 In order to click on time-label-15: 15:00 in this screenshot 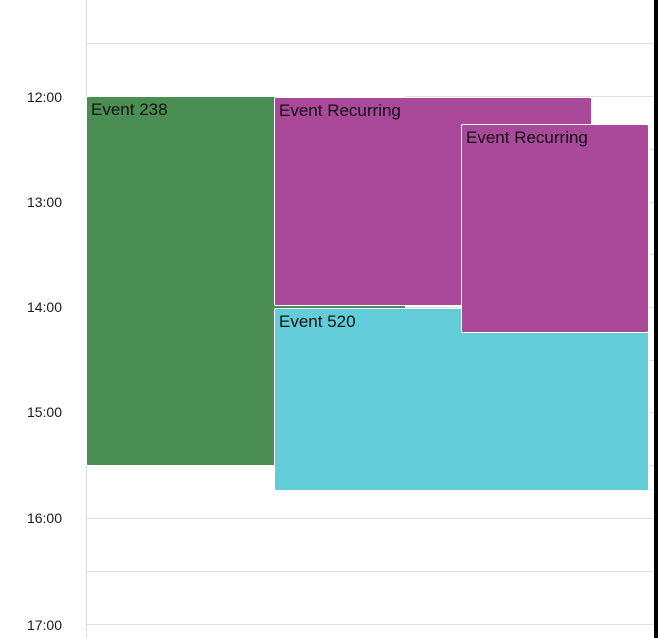, I will do `click(44, 412)`.